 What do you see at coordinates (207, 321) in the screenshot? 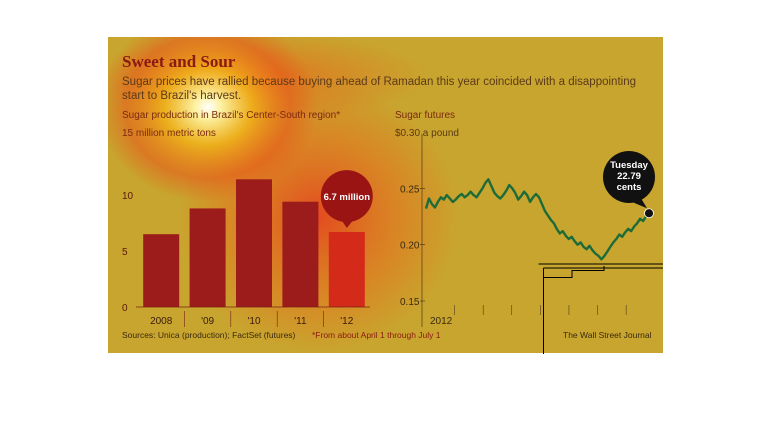
I see `x-tick-label: '09` at bounding box center [207, 321].